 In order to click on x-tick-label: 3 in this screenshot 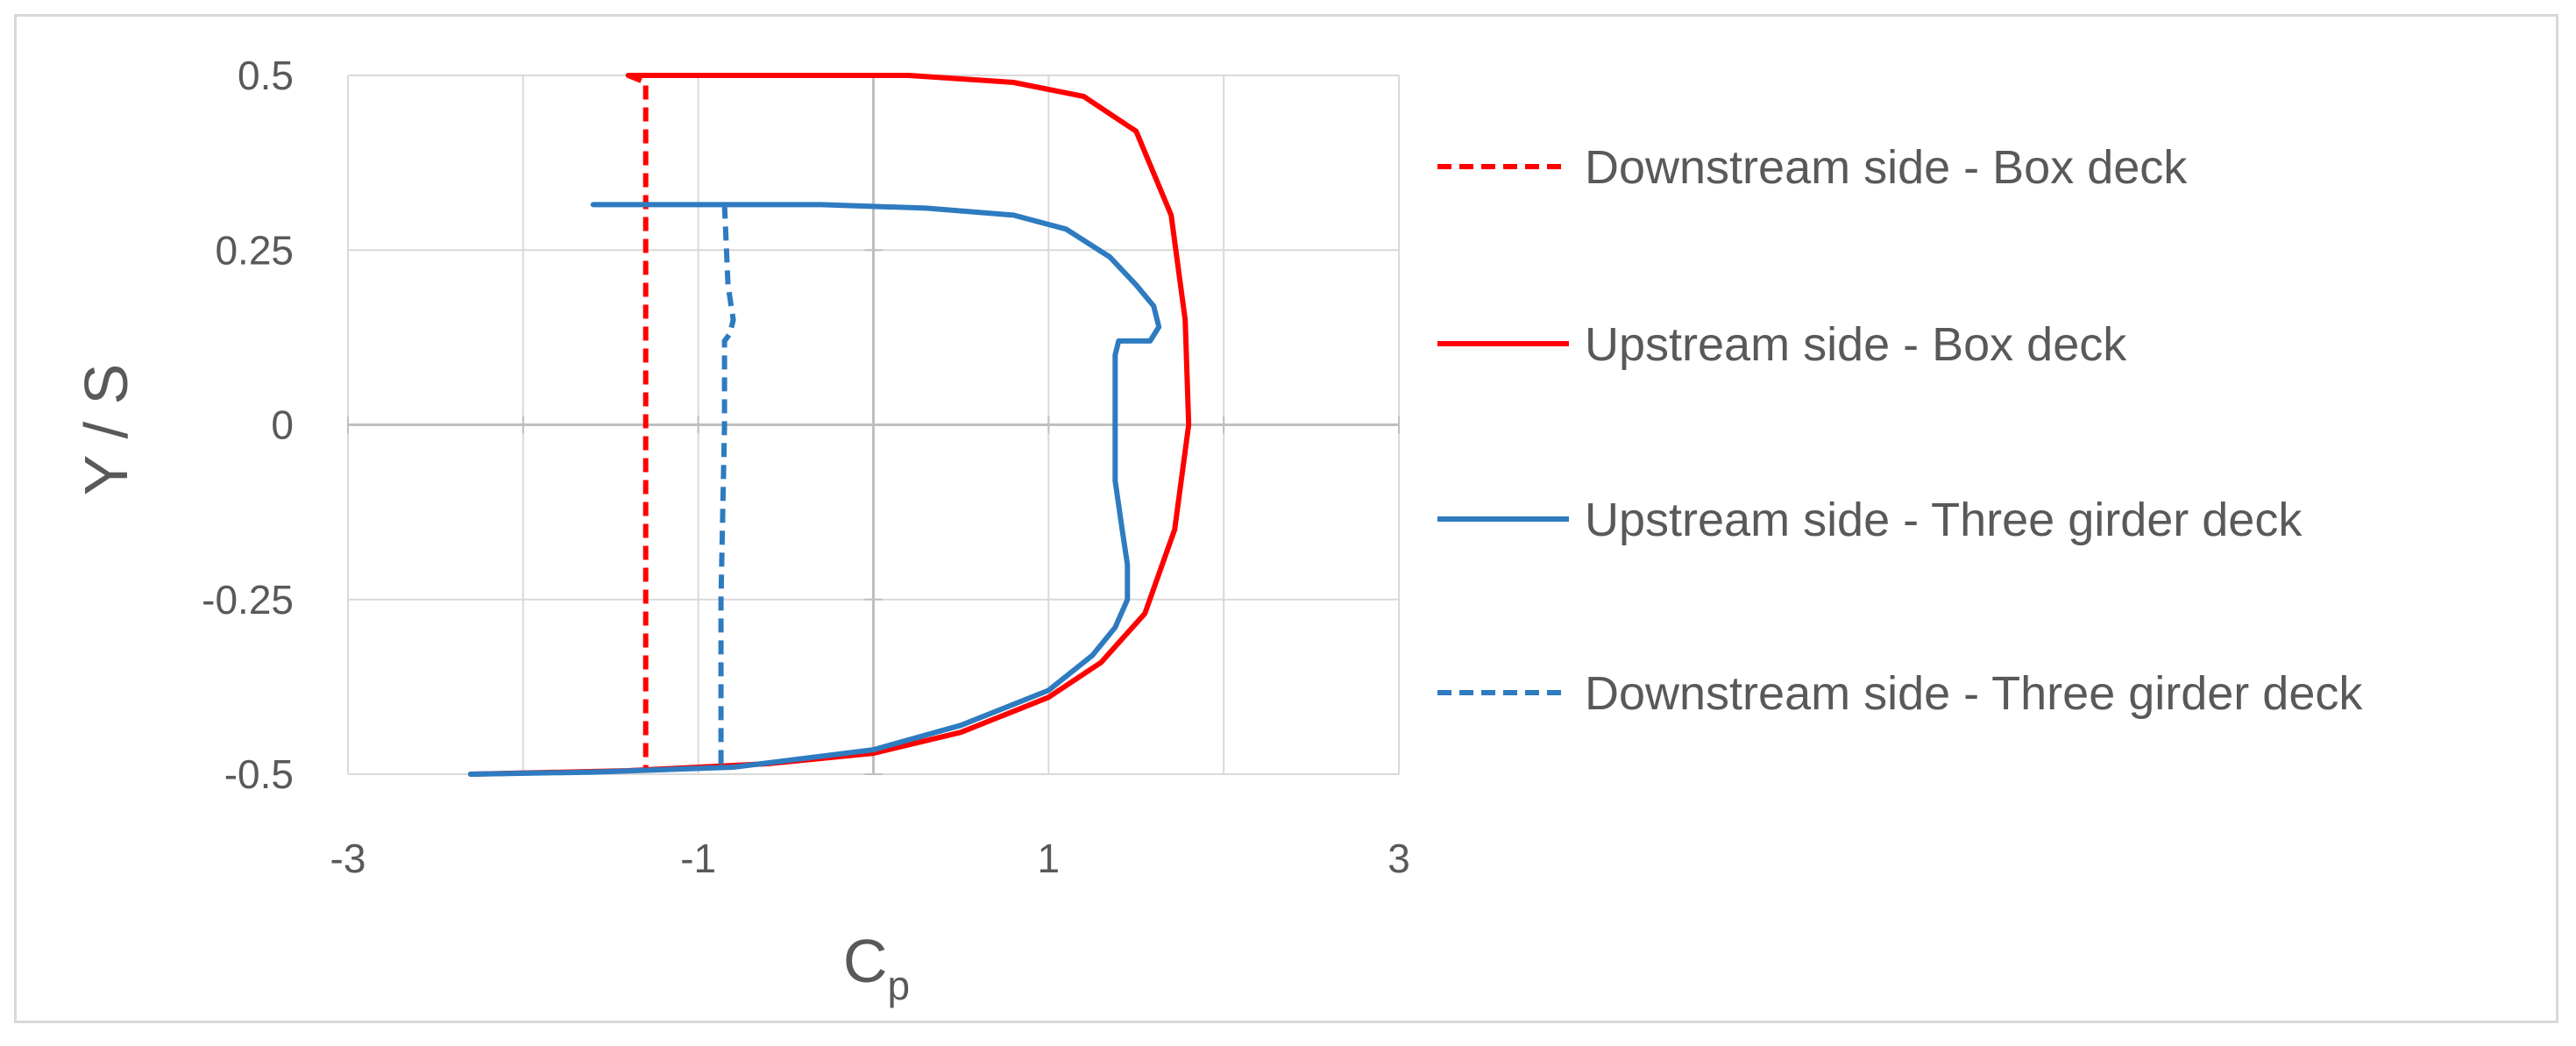, I will do `click(1398, 858)`.